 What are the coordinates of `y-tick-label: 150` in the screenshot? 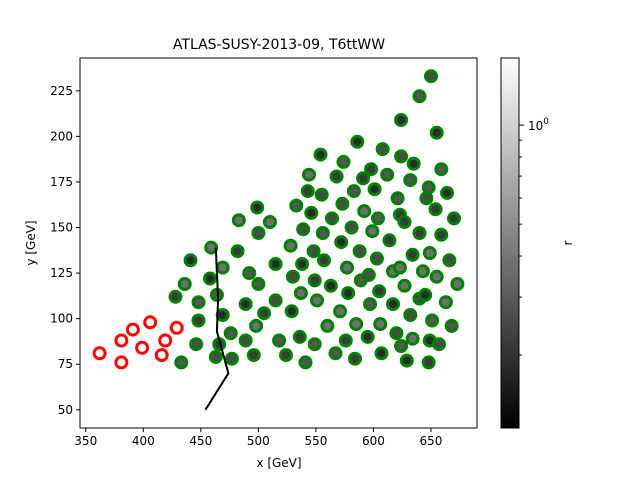 It's located at (61, 228).